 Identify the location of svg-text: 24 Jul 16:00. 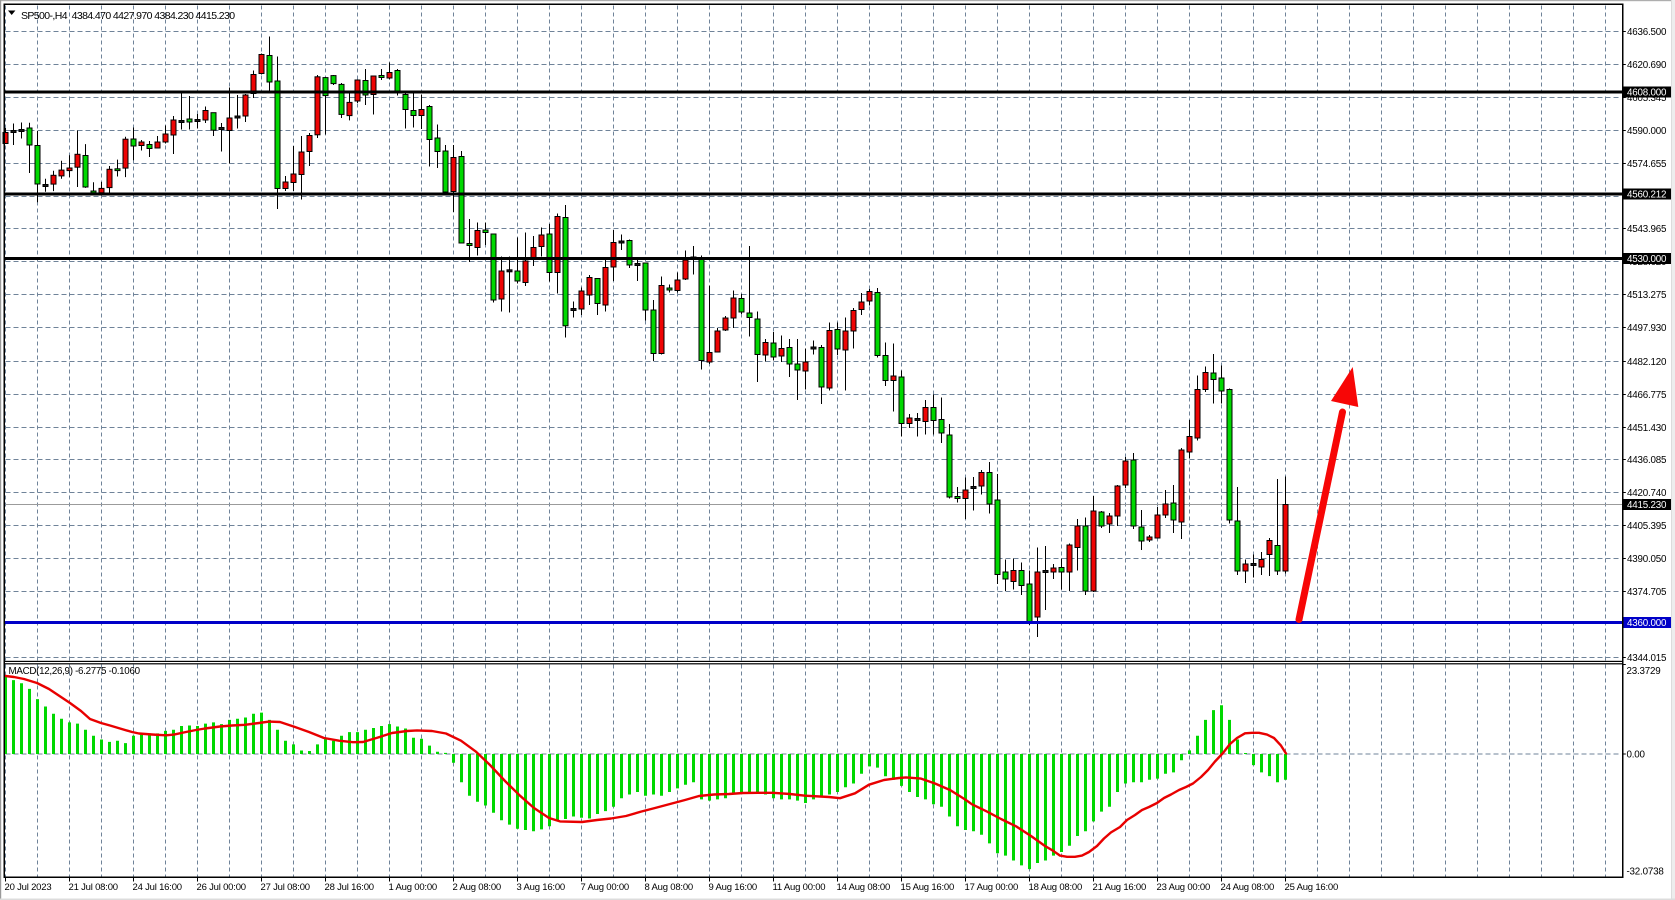
(157, 887).